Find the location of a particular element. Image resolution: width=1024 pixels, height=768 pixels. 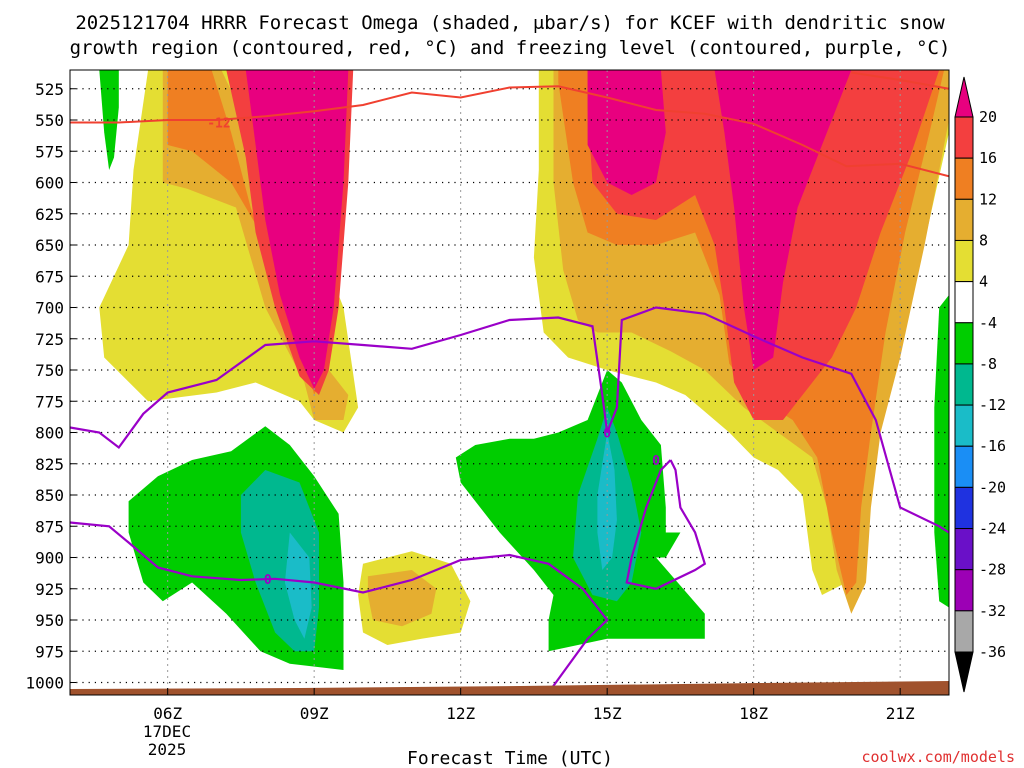

y-tick-label-775: 775 is located at coordinates (49, 401).